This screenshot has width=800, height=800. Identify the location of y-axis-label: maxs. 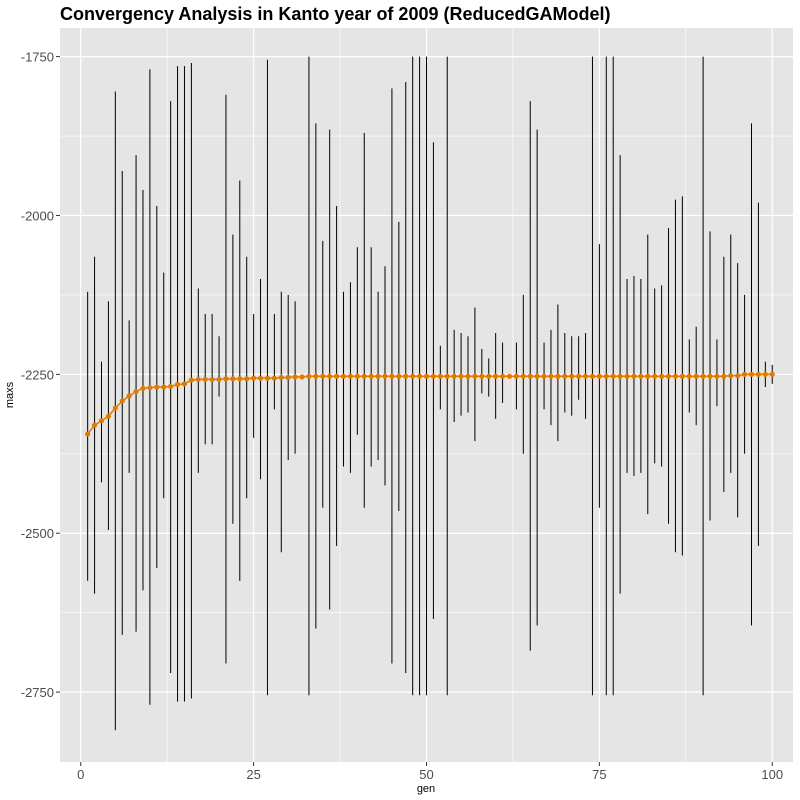
(10, 394).